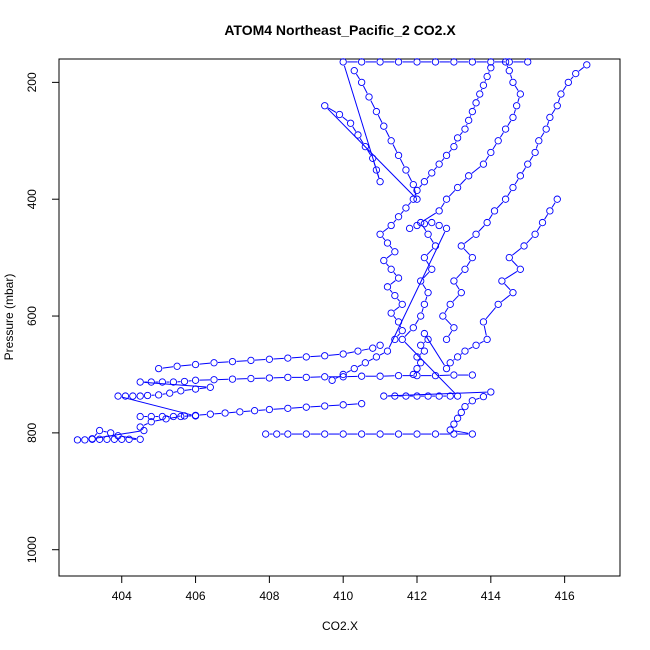 The height and width of the screenshot is (650, 650). Describe the element at coordinates (32, 199) in the screenshot. I see `y-tick-label: 400` at that location.